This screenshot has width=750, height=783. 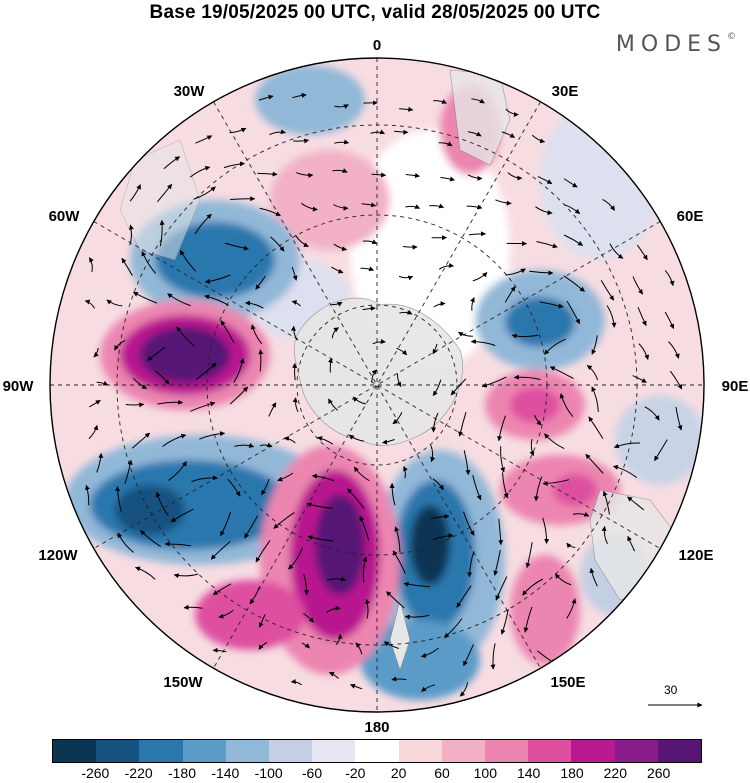 I want to click on lon-label-150e: 150E, so click(x=567, y=682).